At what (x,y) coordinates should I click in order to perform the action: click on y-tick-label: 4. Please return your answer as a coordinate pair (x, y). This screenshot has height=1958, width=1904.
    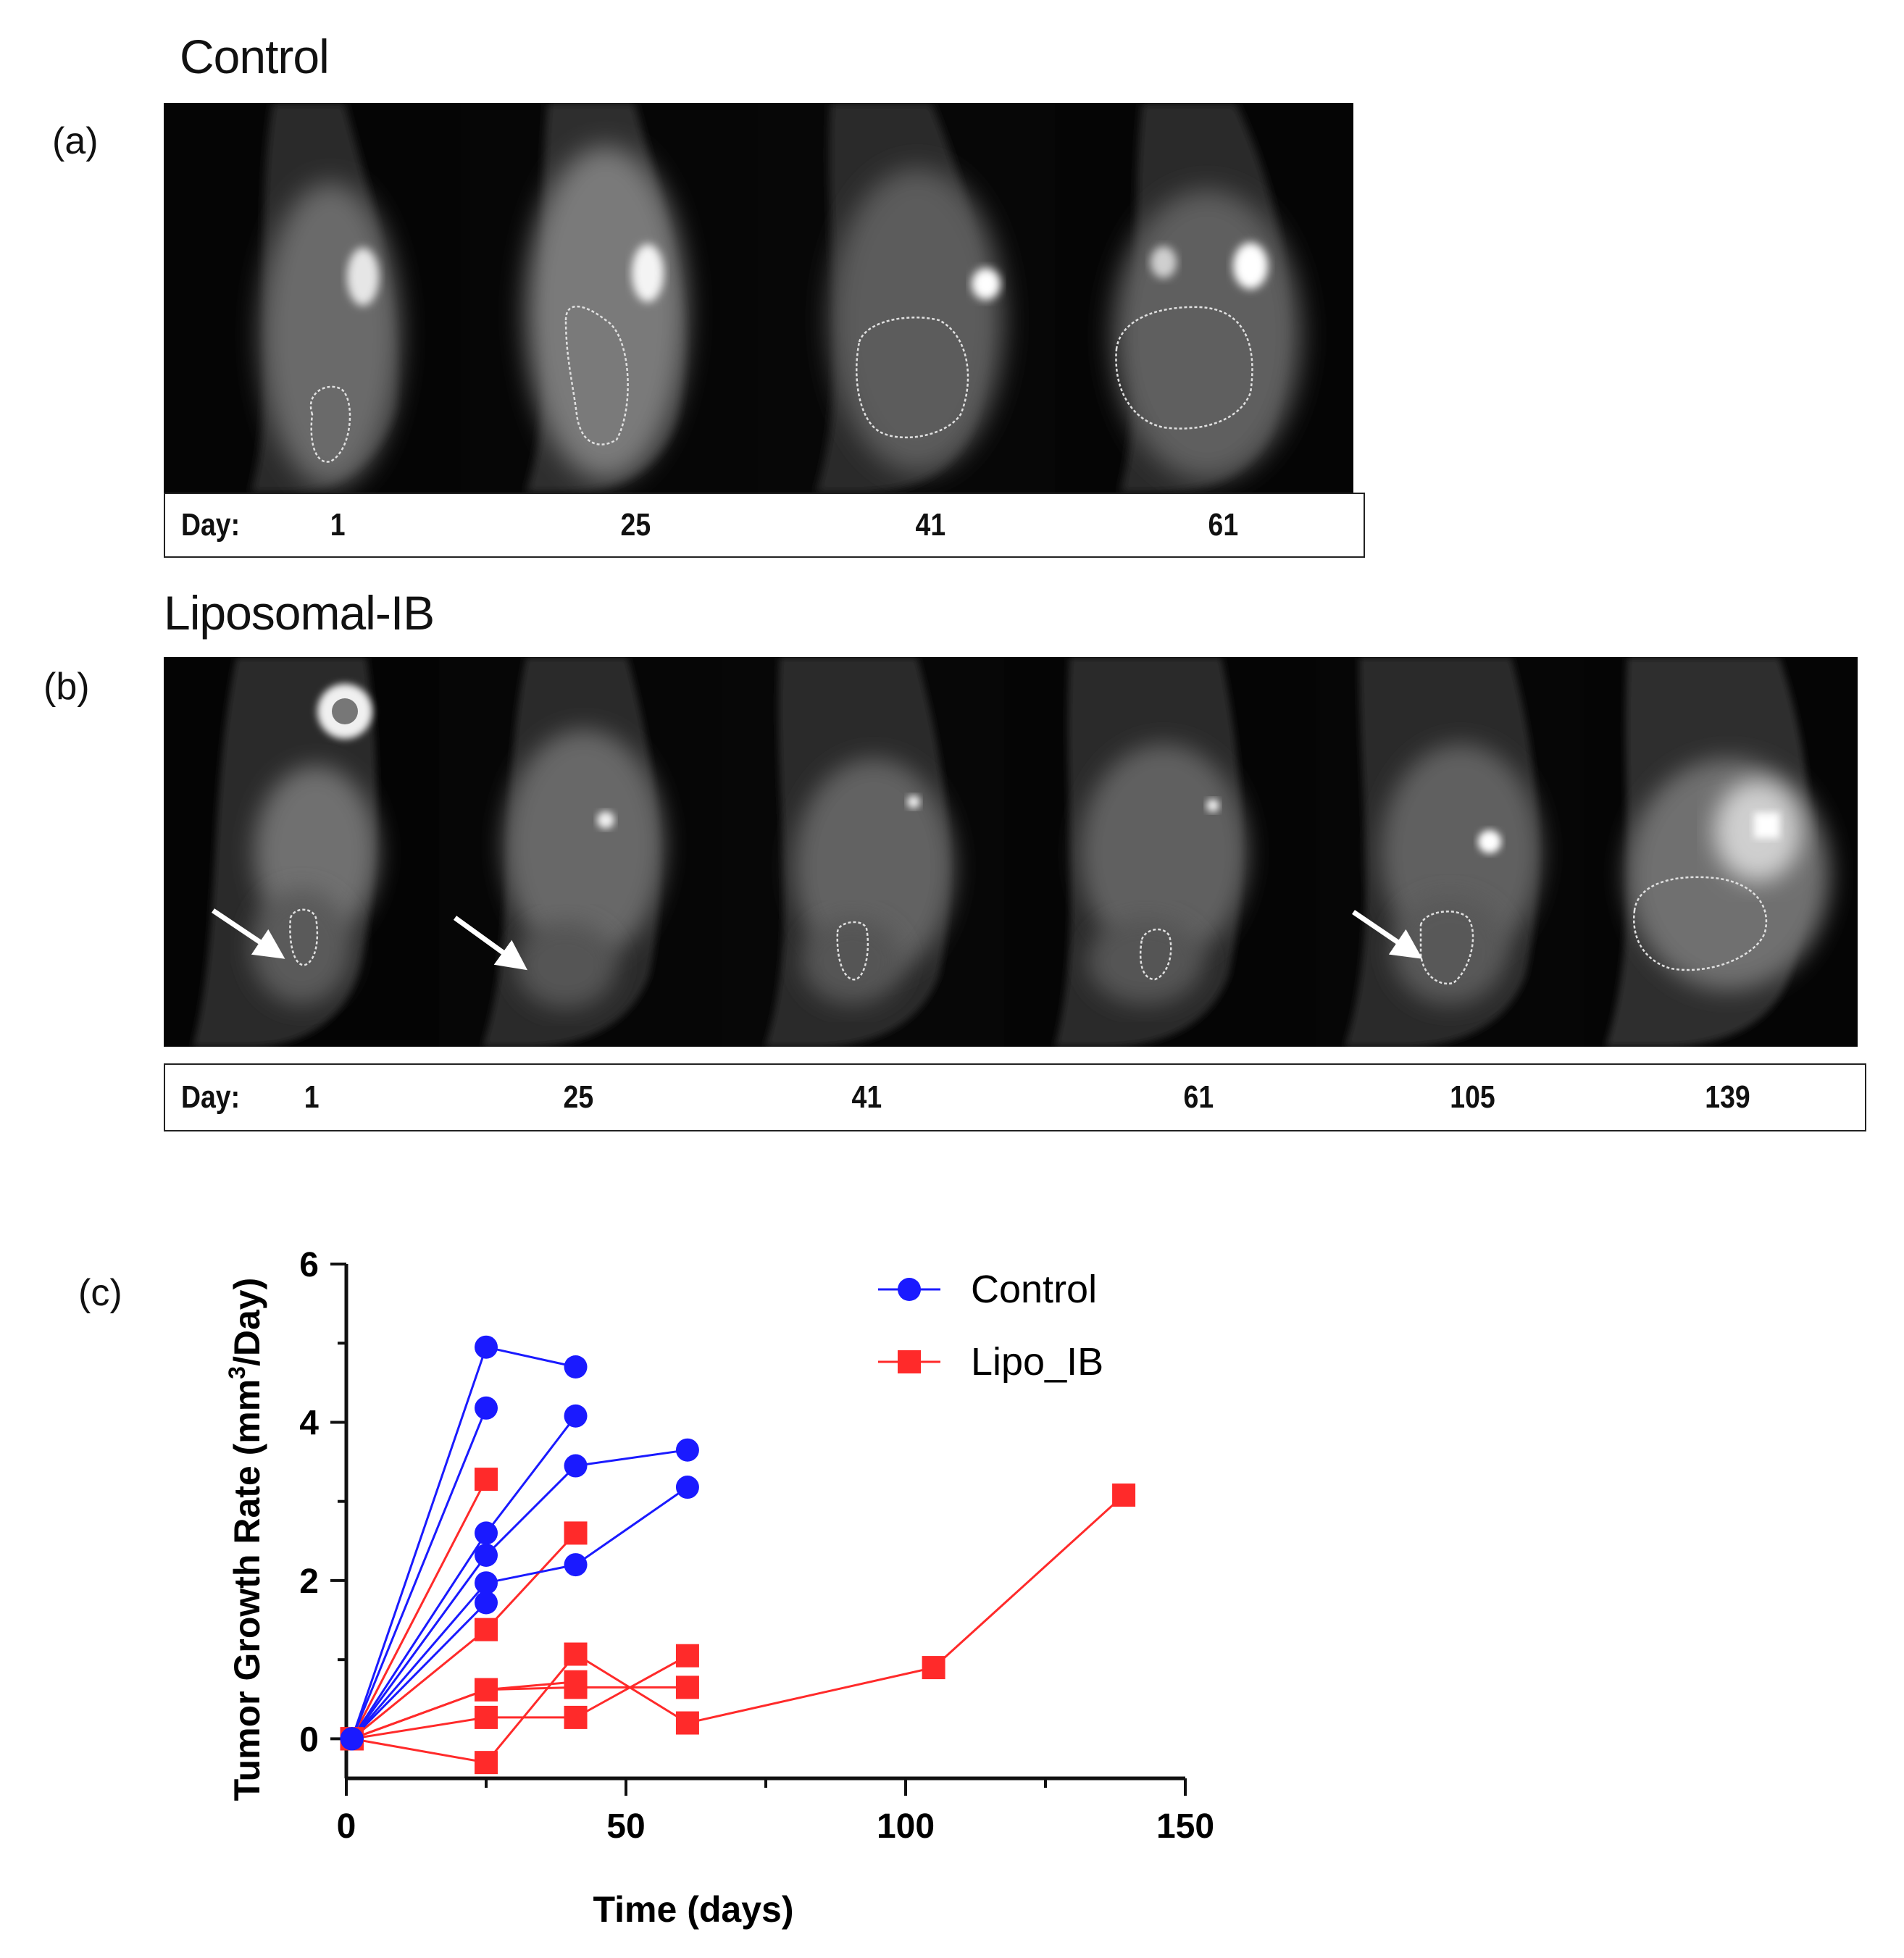
    Looking at the image, I should click on (309, 1423).